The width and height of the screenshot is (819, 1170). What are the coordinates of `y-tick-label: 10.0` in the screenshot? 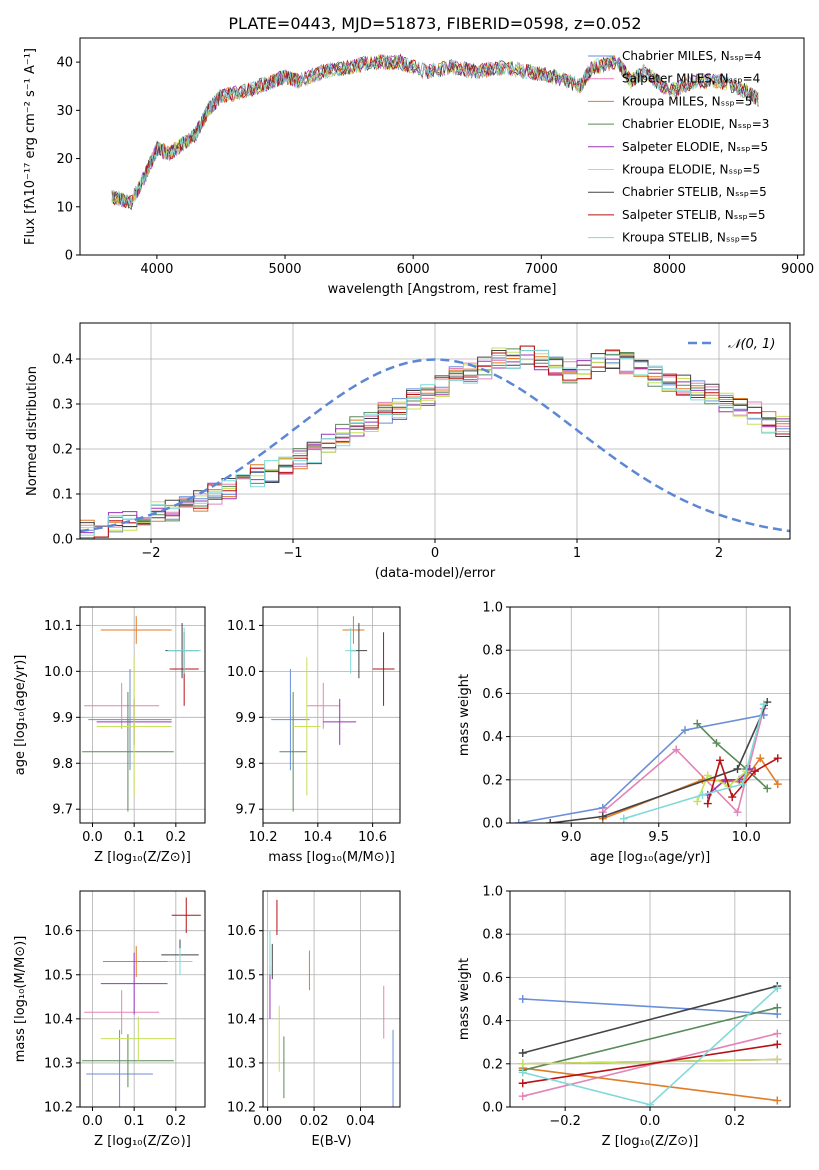 It's located at (58, 672).